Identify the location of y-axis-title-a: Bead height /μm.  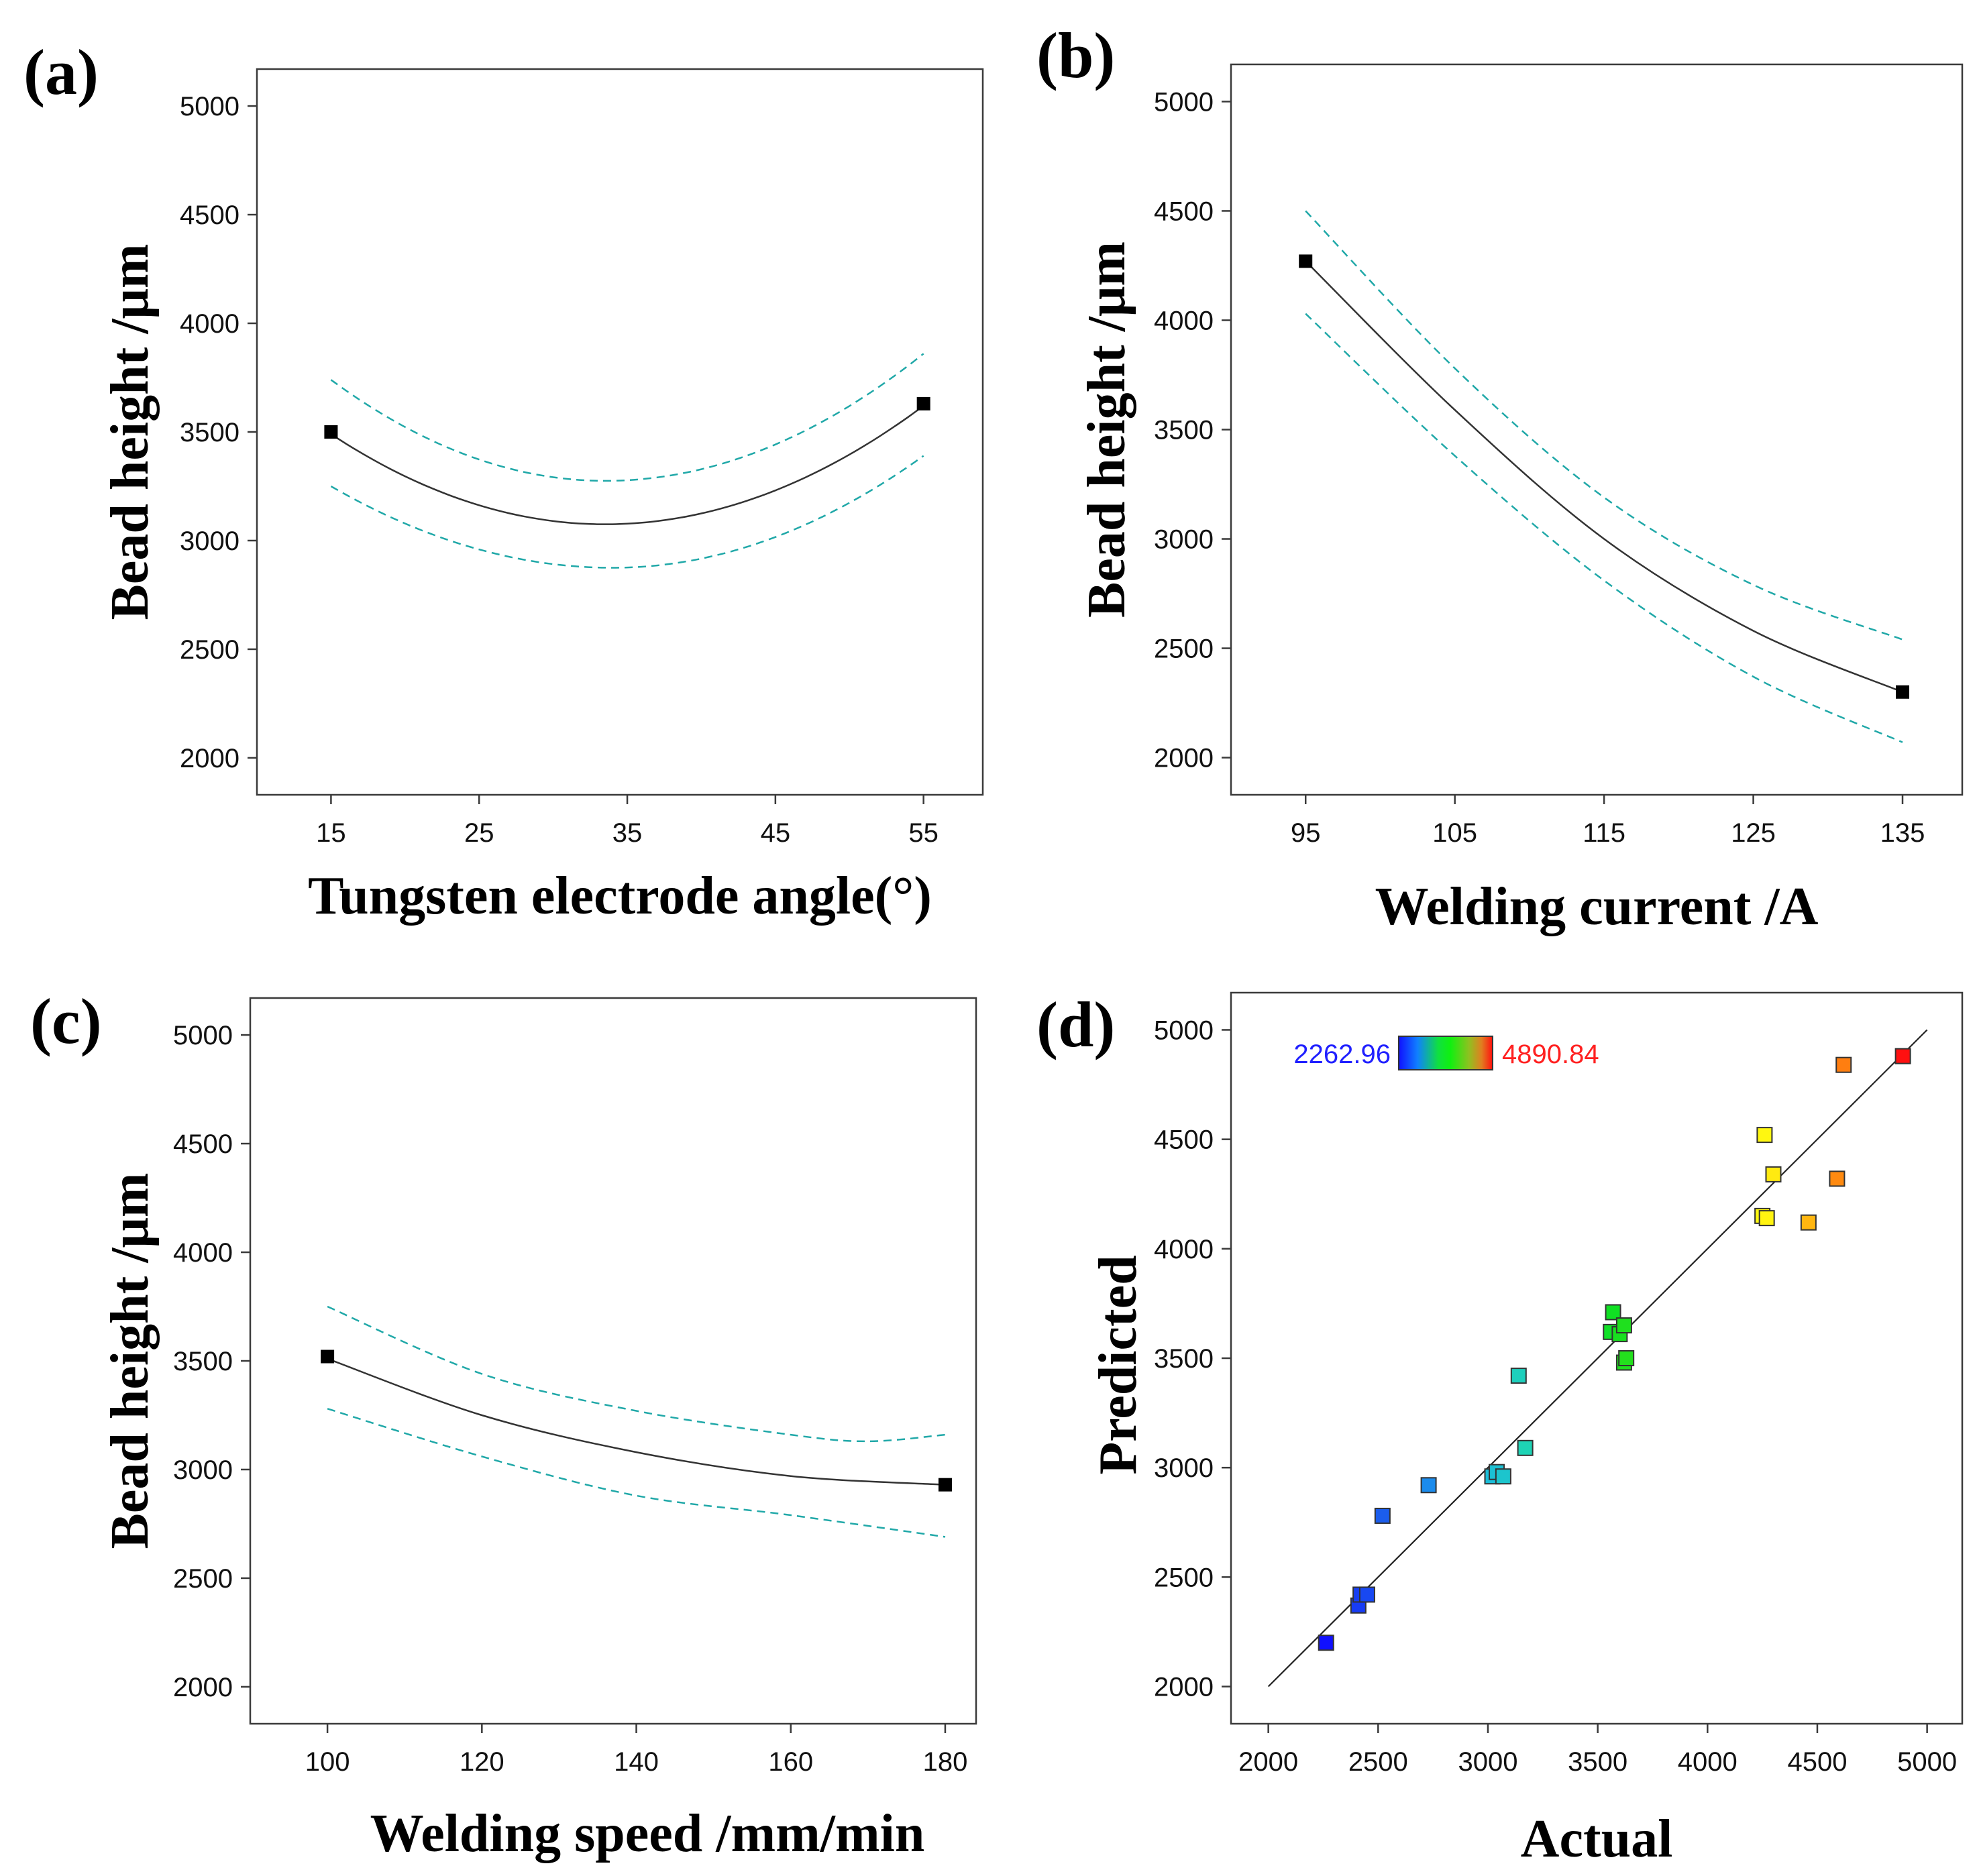
(130, 432).